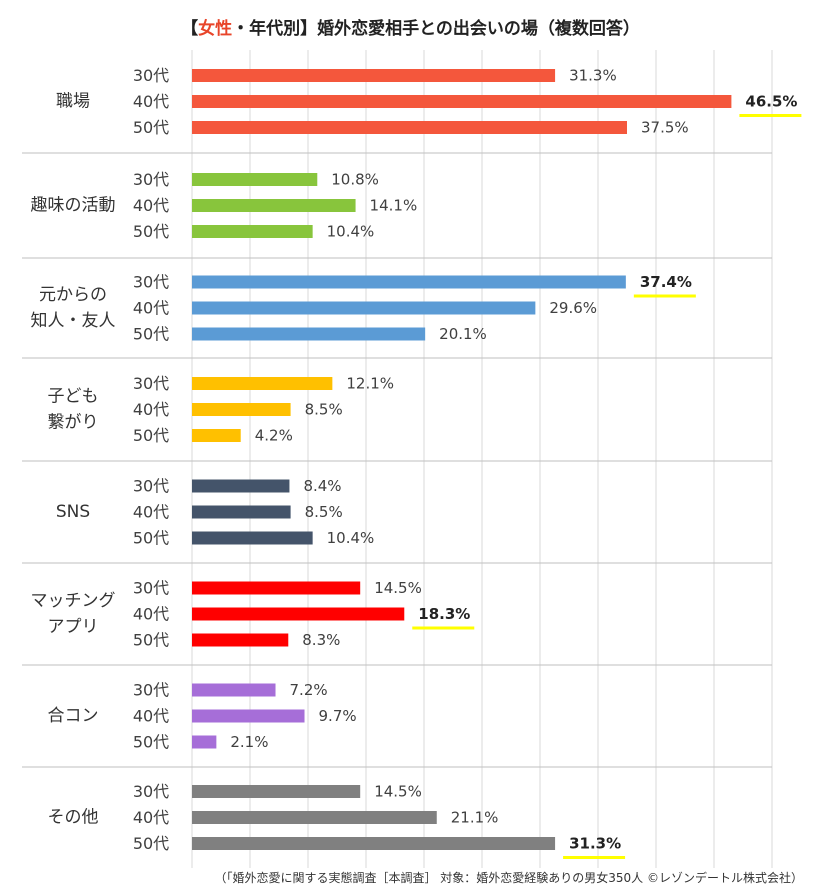  I want to click on data-label: 10.8%, so click(355, 180).